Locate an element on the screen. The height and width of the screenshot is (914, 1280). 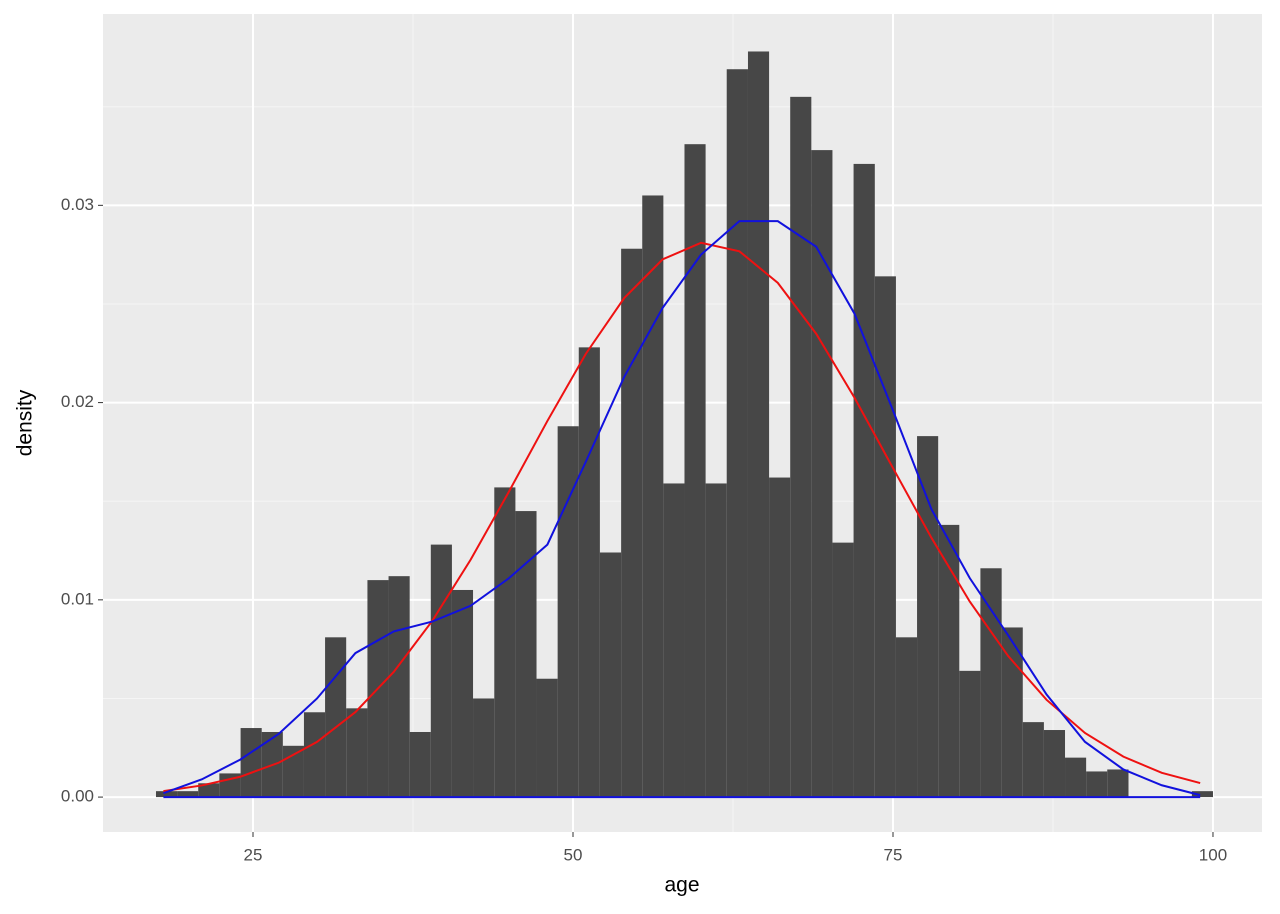
y-tick-label: 0.02 is located at coordinates (77, 401).